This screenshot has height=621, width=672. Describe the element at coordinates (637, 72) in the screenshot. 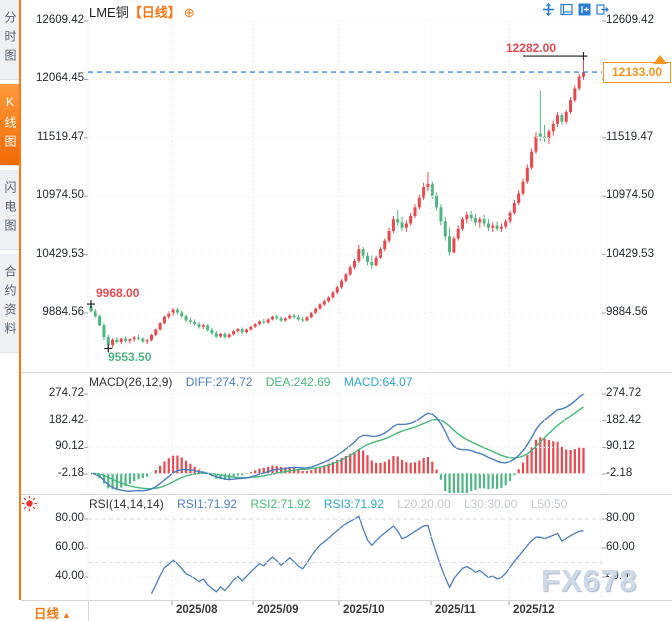

I see `current-price-tag: 12133.00` at that location.